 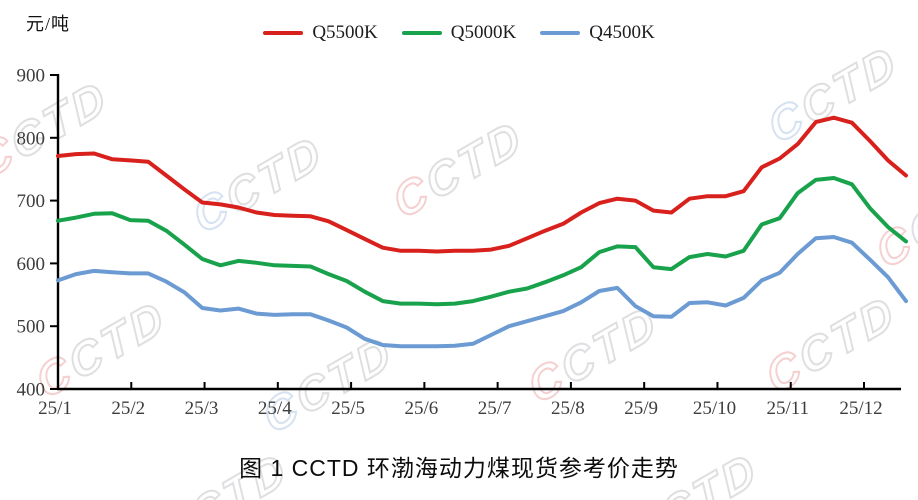 I want to click on chart-legend: Q5500K Q5000K Q4500K, so click(x=459, y=33).